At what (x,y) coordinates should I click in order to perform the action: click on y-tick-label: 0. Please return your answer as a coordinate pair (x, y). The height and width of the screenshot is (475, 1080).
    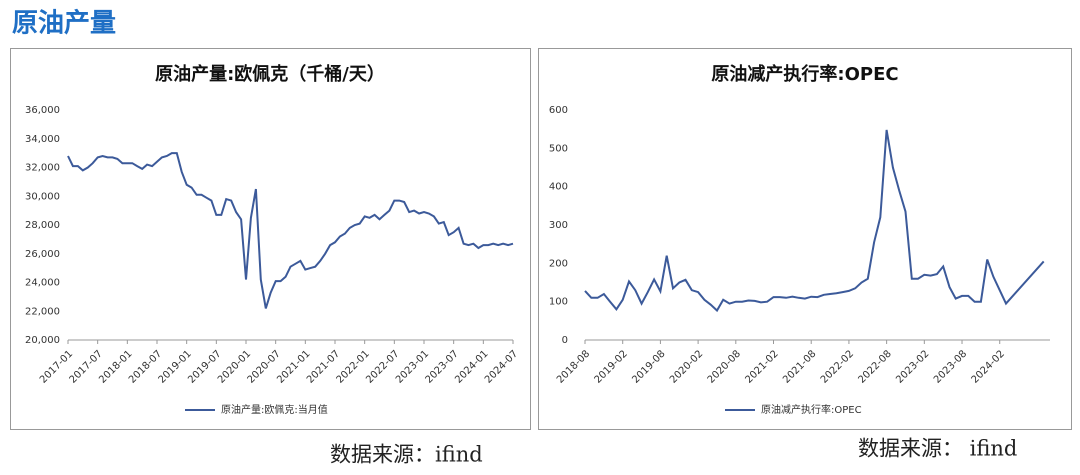
    Looking at the image, I should click on (565, 340).